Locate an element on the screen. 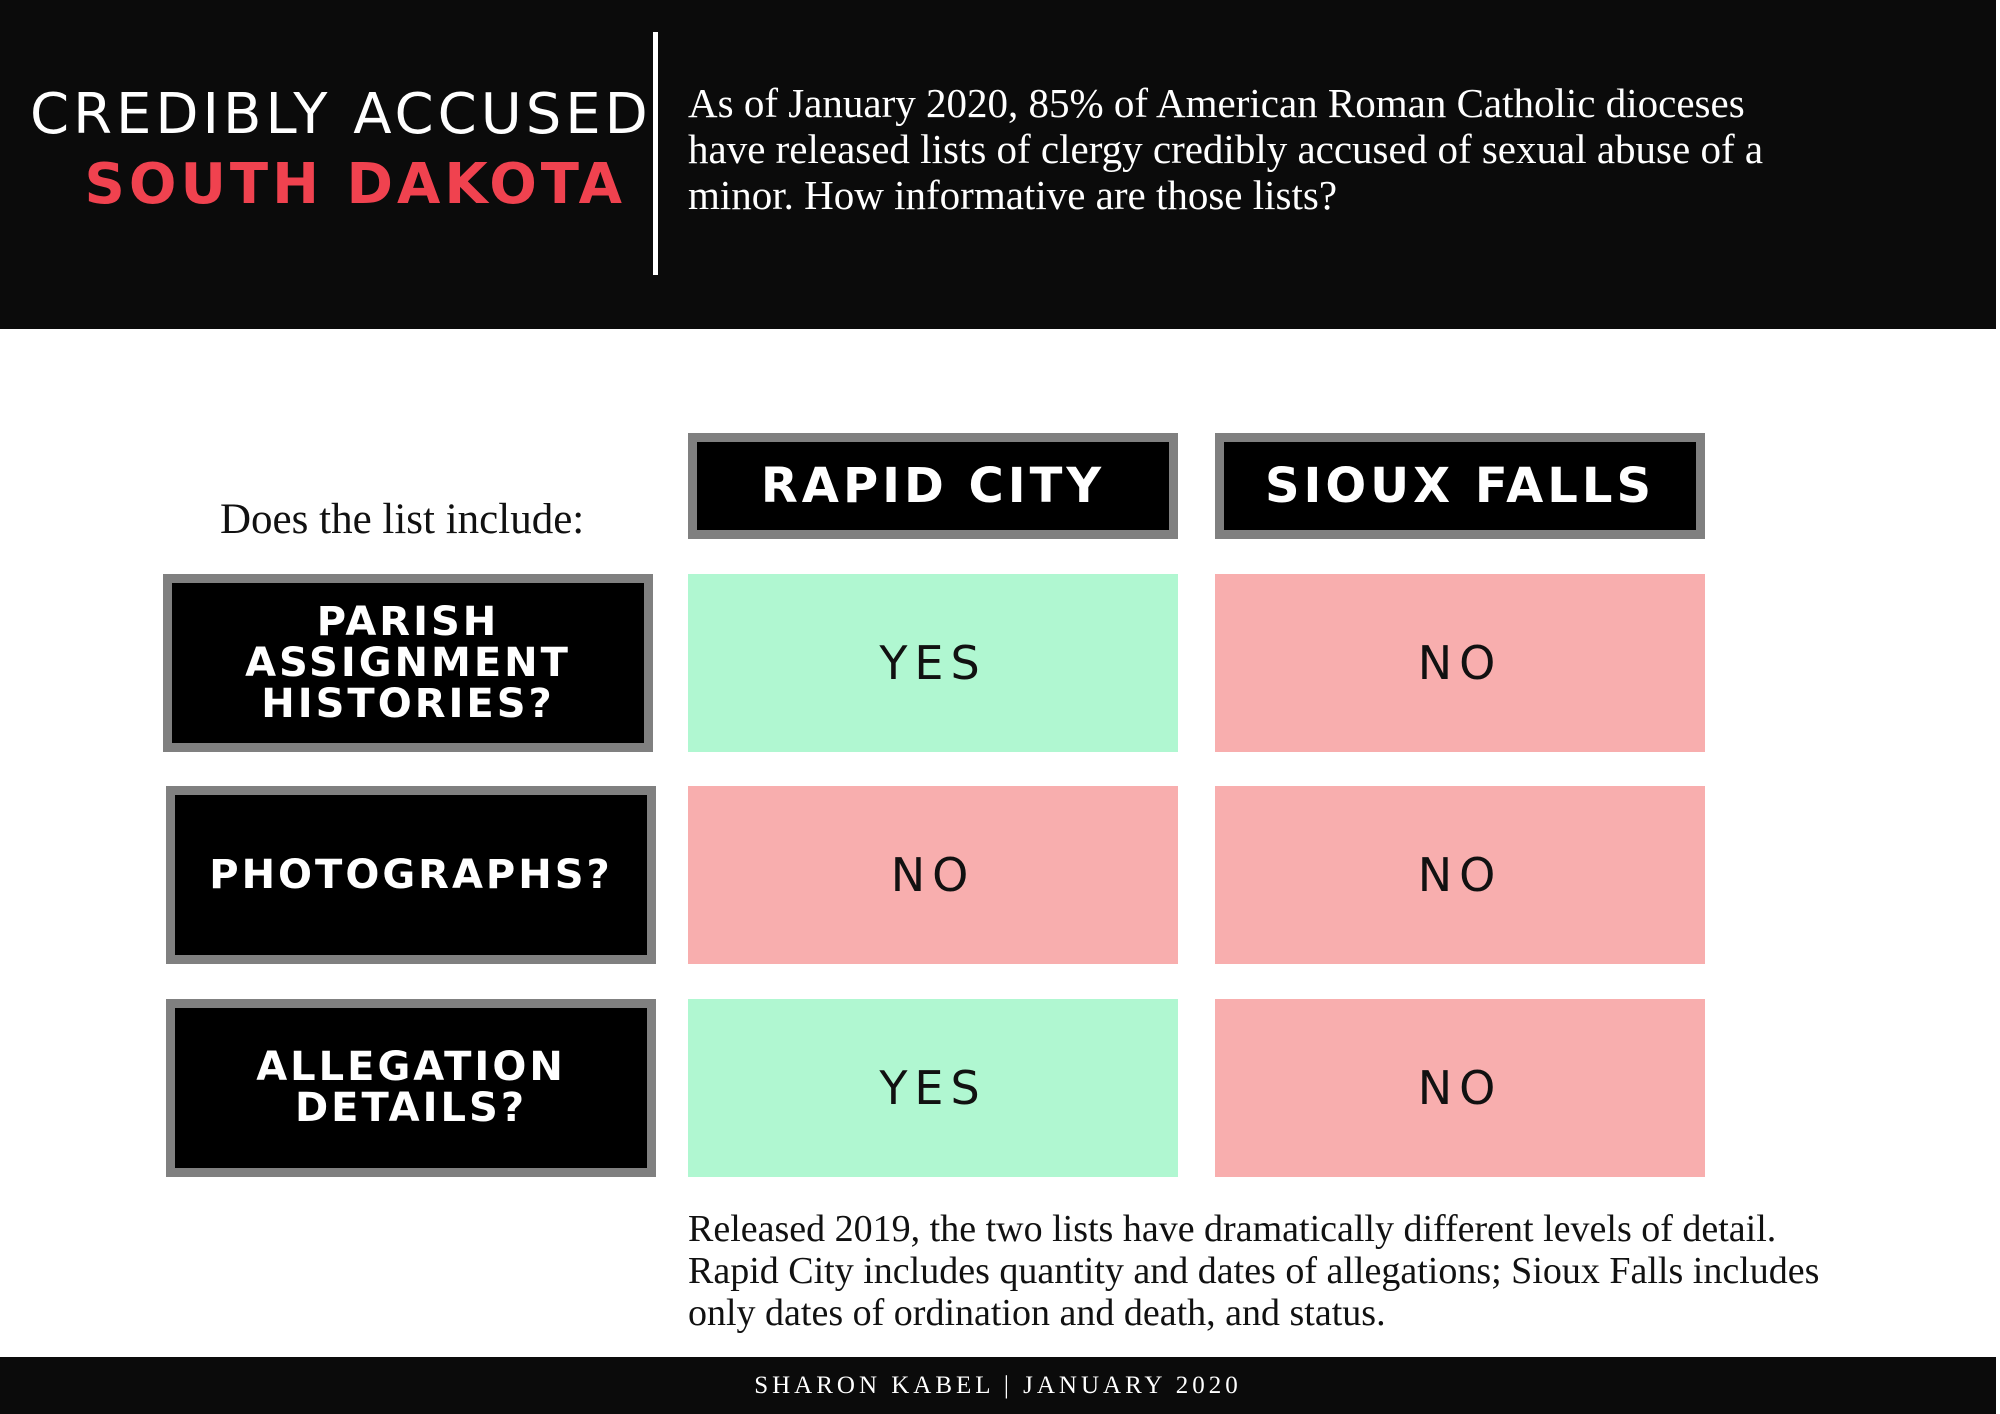  page-edge is located at coordinates (1998, 707).